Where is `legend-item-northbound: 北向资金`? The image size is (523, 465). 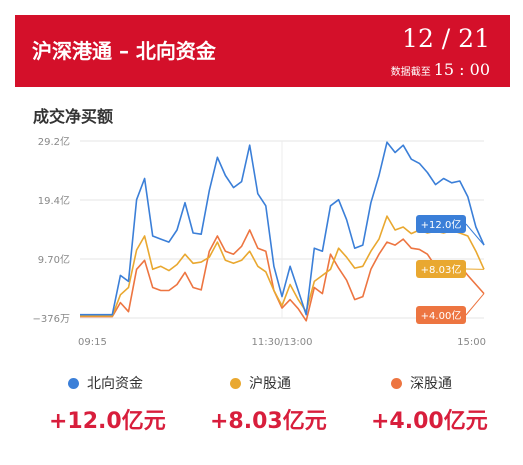 legend-item-northbound: 北向资金 is located at coordinates (105, 383).